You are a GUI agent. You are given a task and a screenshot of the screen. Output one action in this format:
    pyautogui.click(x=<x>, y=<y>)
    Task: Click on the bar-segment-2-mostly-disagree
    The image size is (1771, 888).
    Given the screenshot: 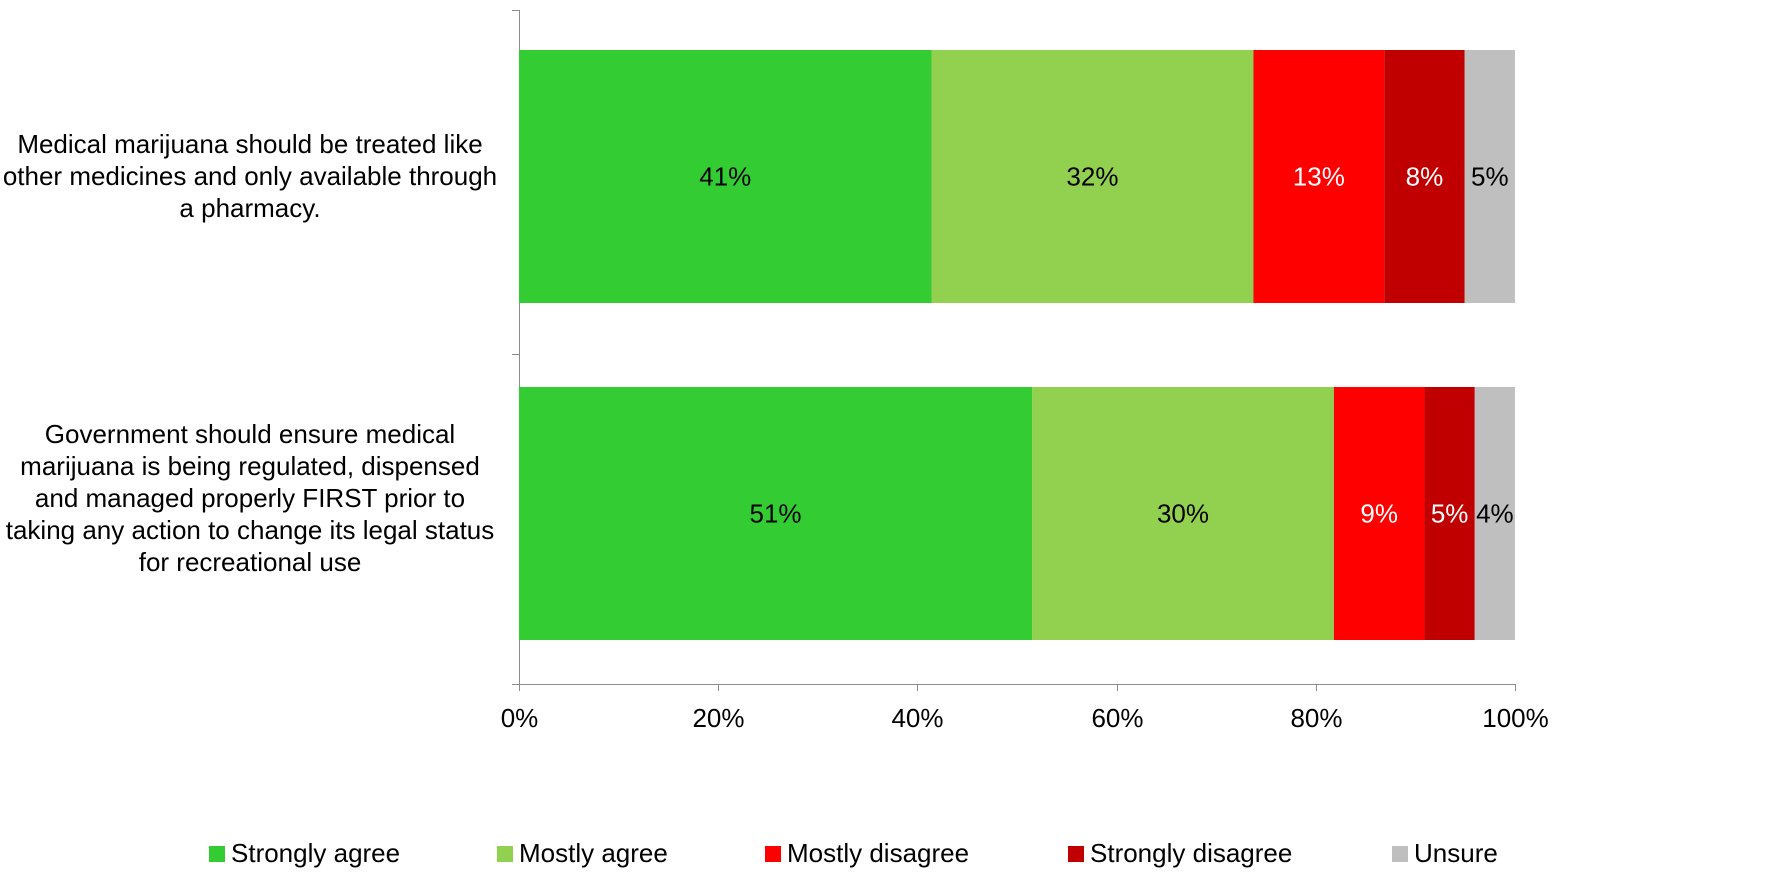 What is the action you would take?
    pyautogui.click(x=1379, y=513)
    